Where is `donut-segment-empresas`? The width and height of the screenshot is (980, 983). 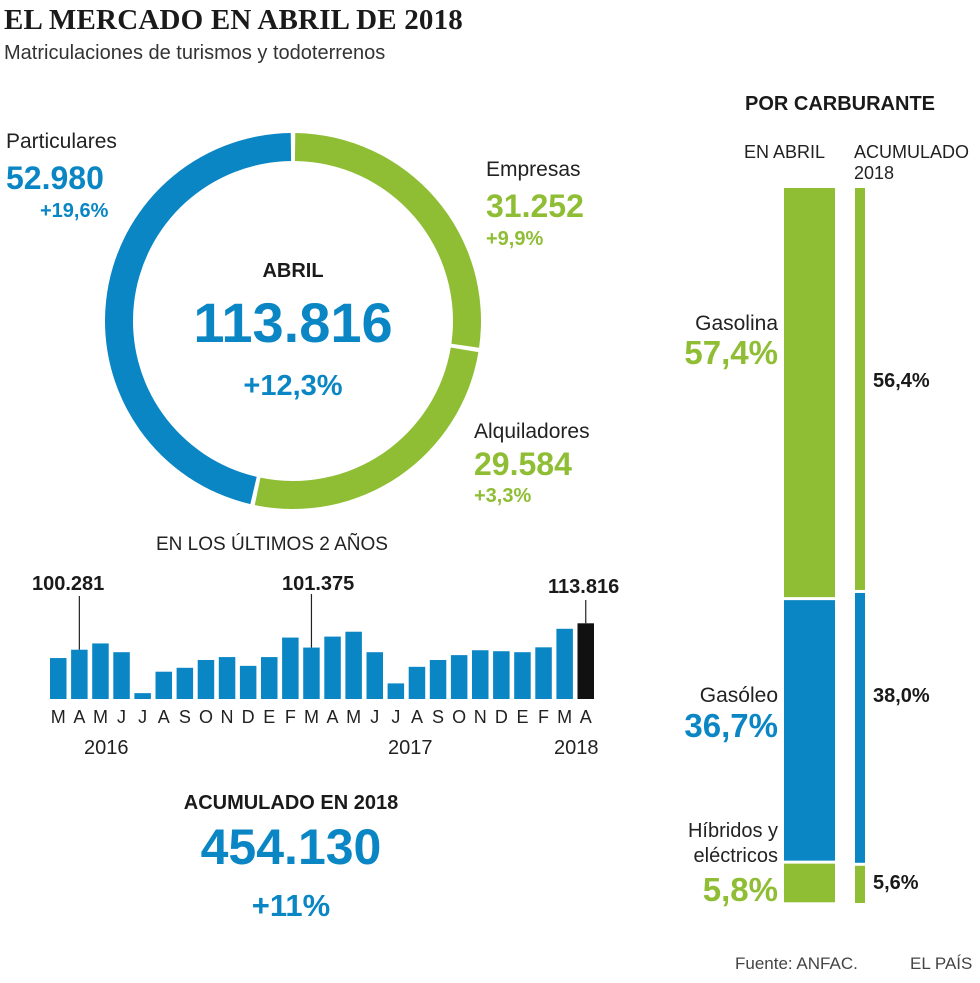 donut-segment-empresas is located at coordinates (388, 240).